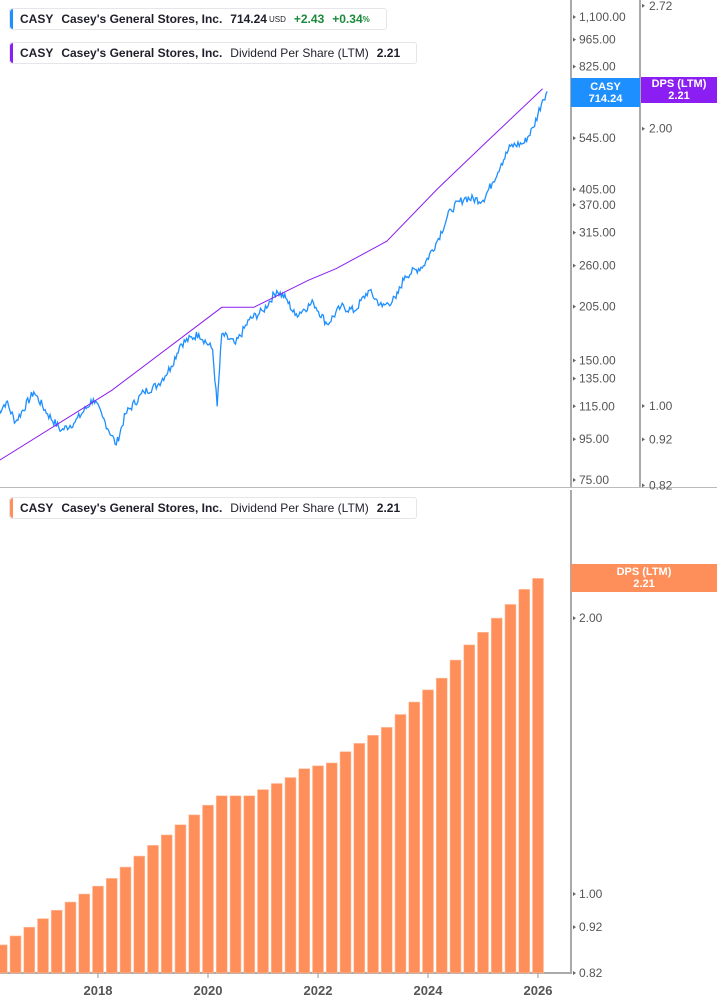 The image size is (717, 1005). I want to click on price-tick-label: 1,100.00, so click(602, 17).